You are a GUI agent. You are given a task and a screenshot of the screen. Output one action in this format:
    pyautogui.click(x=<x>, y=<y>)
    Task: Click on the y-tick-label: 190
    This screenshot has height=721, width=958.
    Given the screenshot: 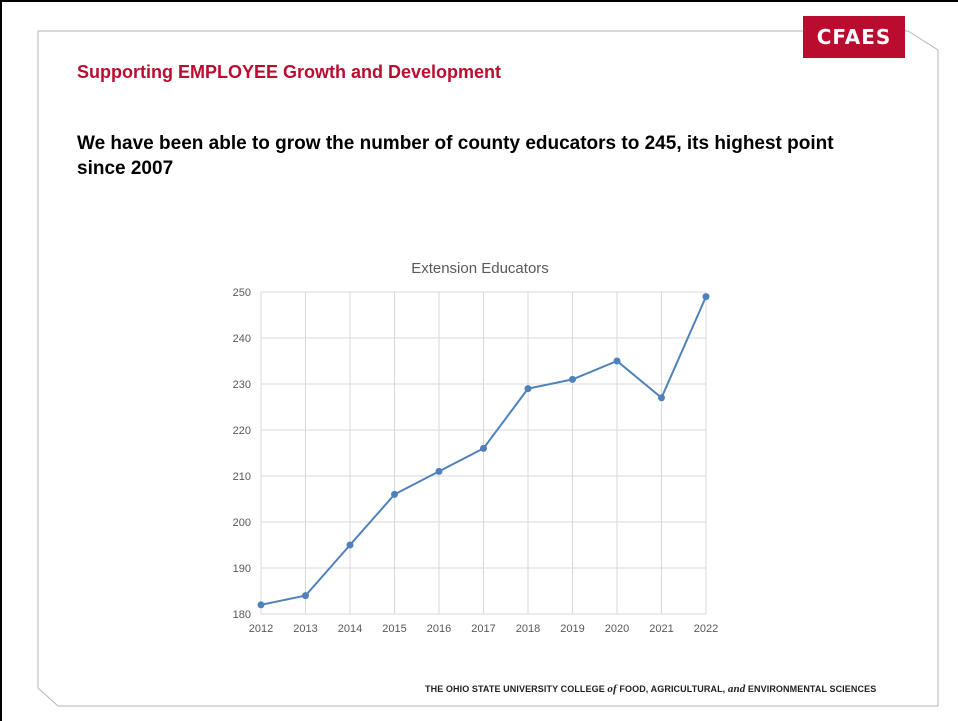 What is the action you would take?
    pyautogui.click(x=242, y=569)
    